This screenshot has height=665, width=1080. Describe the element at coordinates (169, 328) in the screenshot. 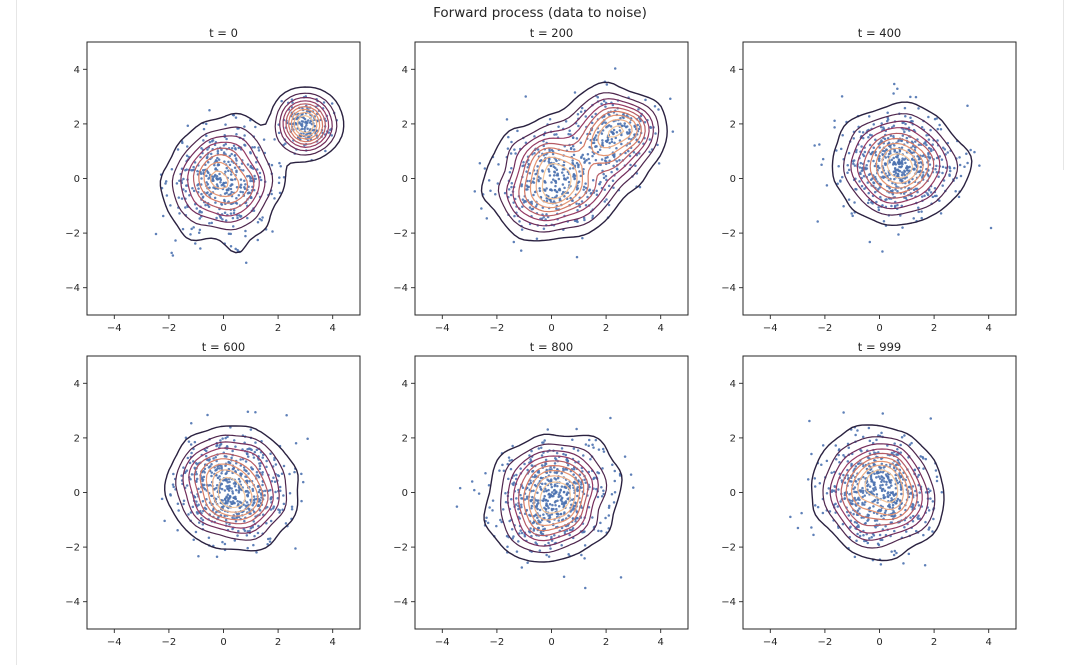

I see `x-tick-label: −2` at that location.